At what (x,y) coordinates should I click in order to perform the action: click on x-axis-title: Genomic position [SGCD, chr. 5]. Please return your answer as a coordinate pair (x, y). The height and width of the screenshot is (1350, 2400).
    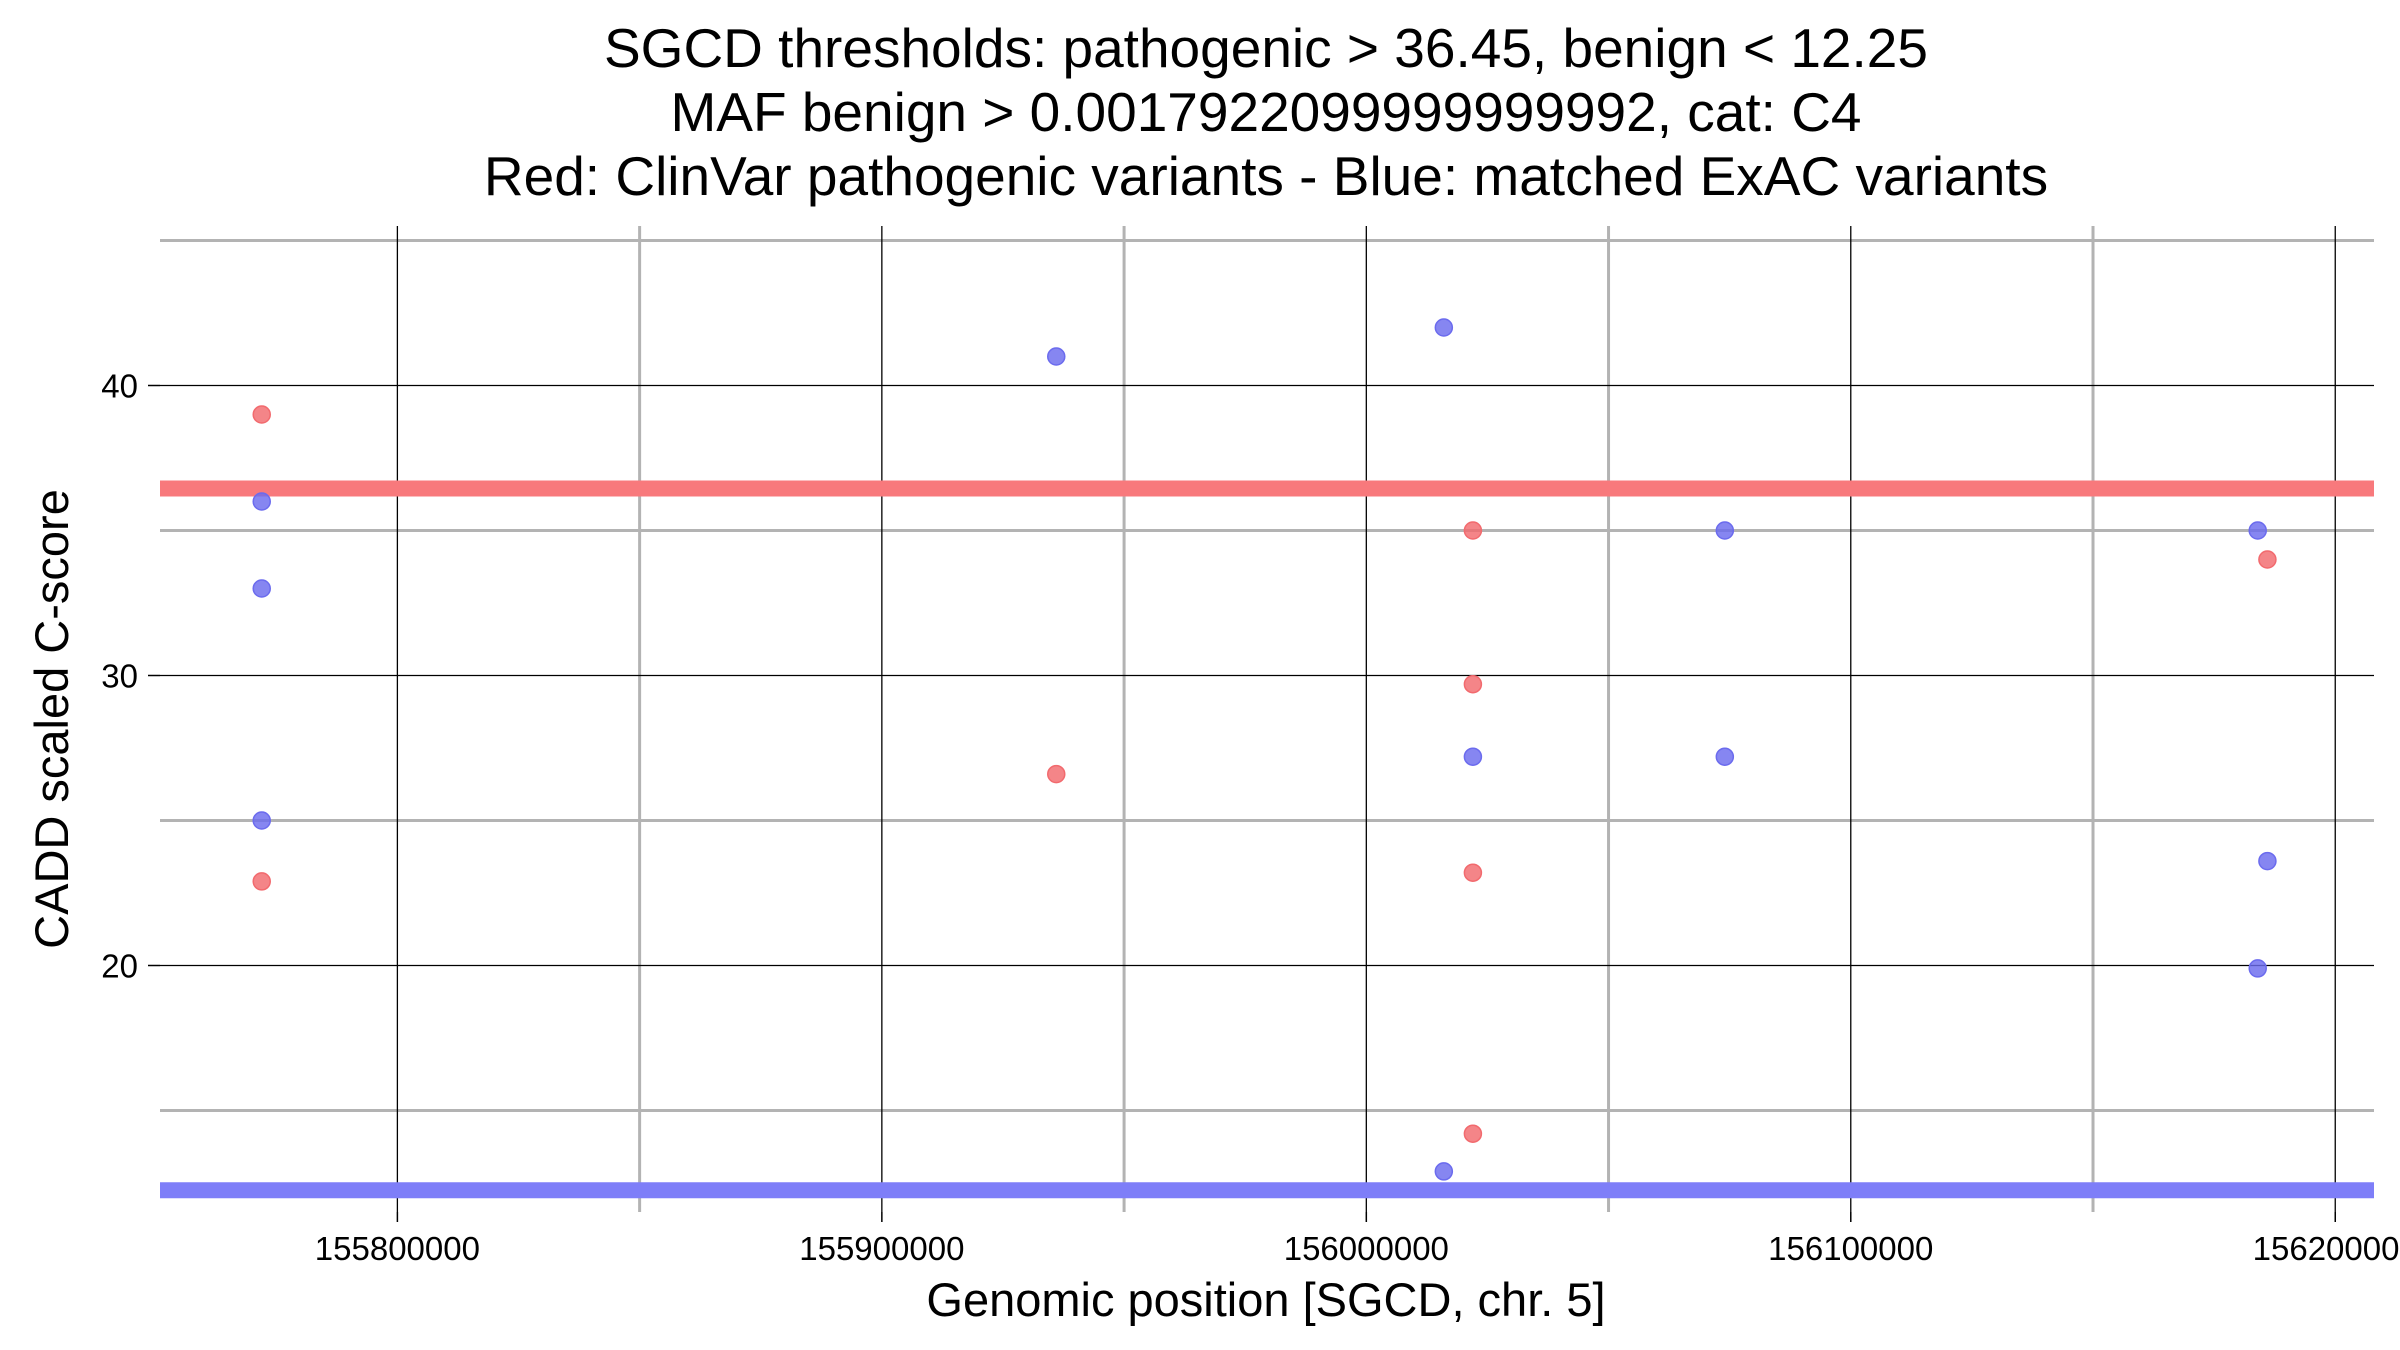
    Looking at the image, I should click on (1265, 1299).